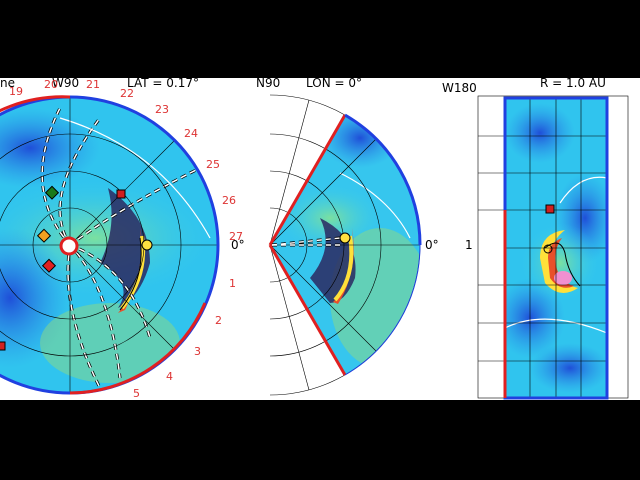 This screenshot has width=640, height=480. Describe the element at coordinates (136, 393) in the screenshot. I see `tick-label: 5` at that location.